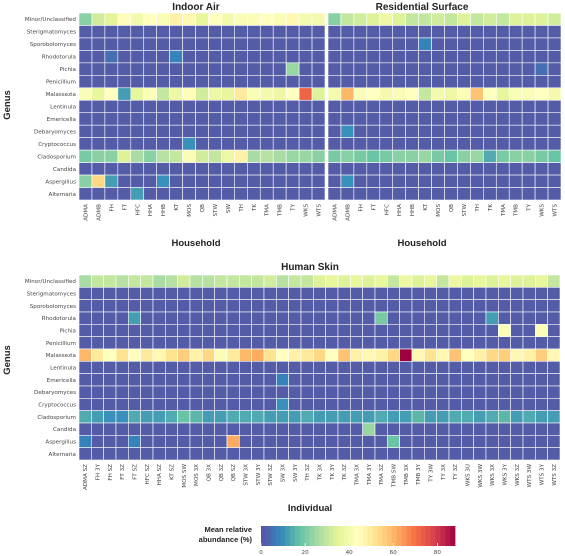 The width and height of the screenshot is (565, 556). Describe the element at coordinates (327, 540) in the screenshot. I see `color-legend: Mean relative abundance (%) 0 20 40 60 80` at that location.